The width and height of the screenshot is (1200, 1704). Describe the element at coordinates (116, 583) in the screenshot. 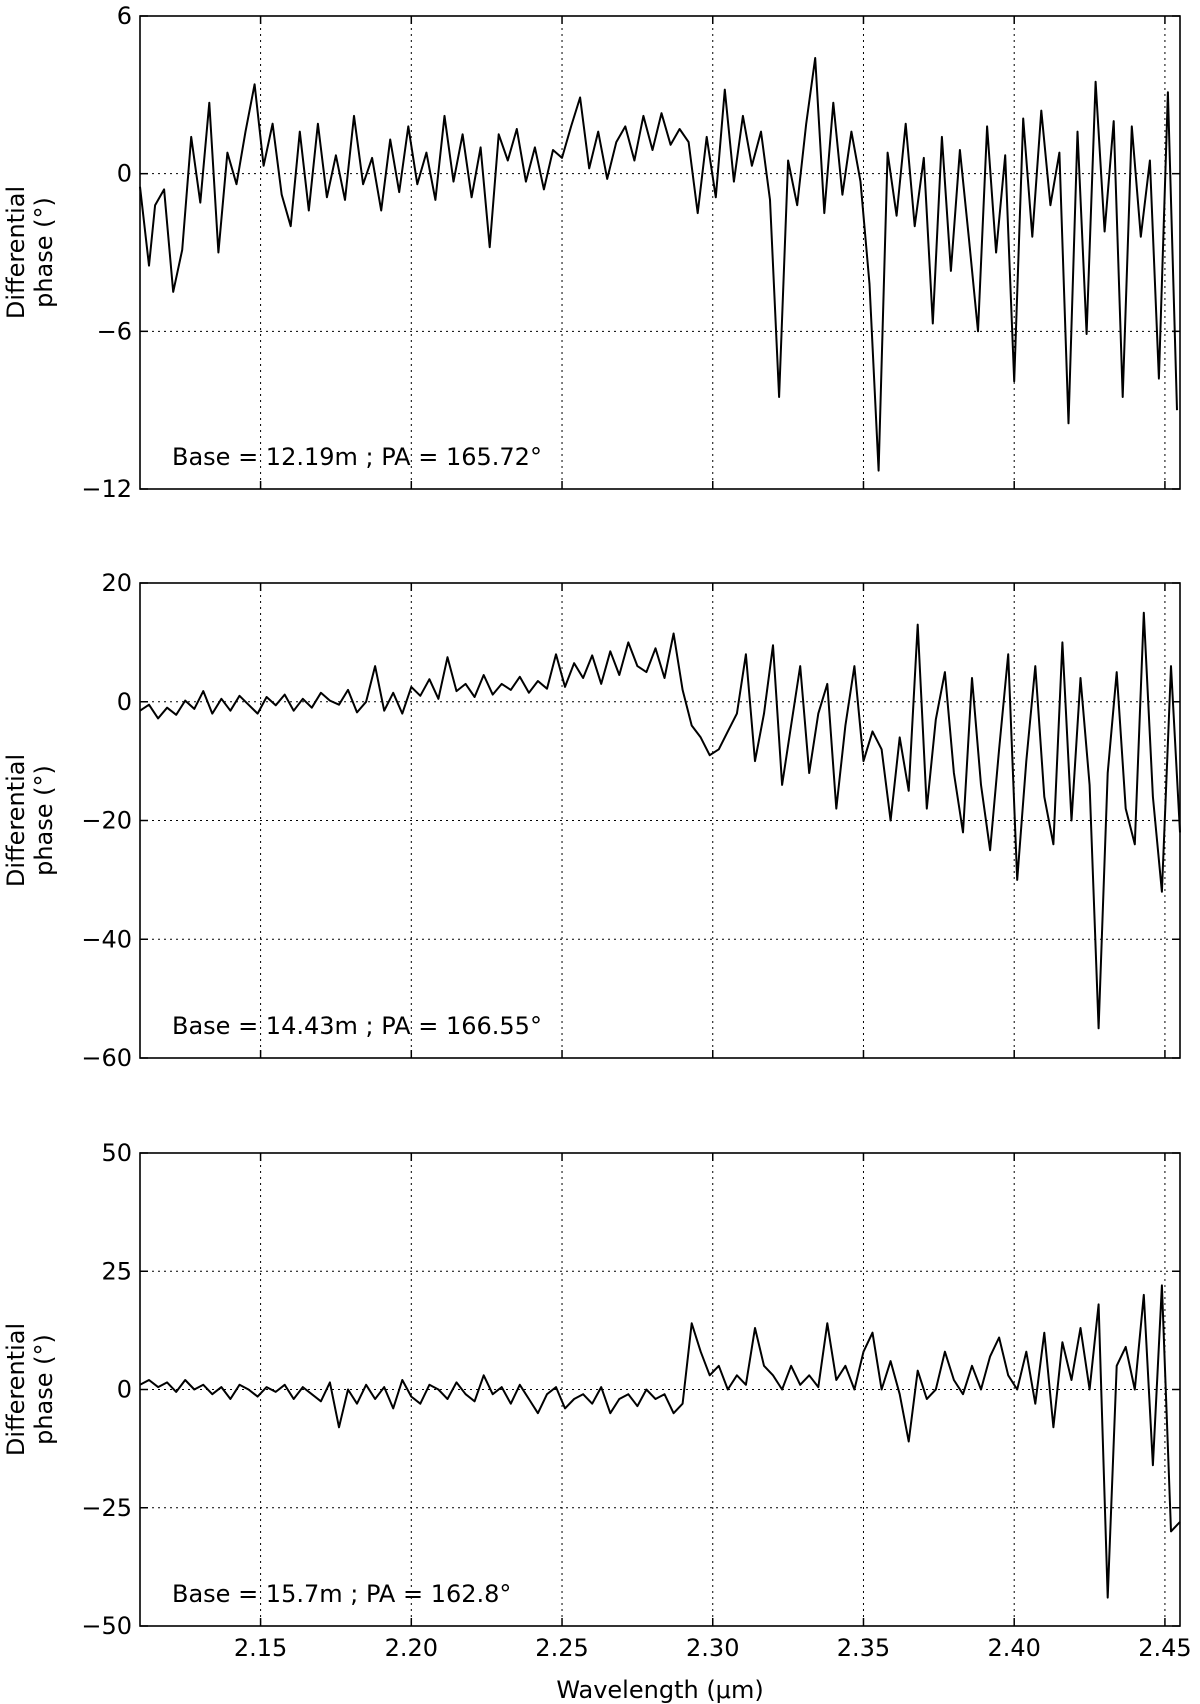

I see `y-tick-label: 20` at that location.